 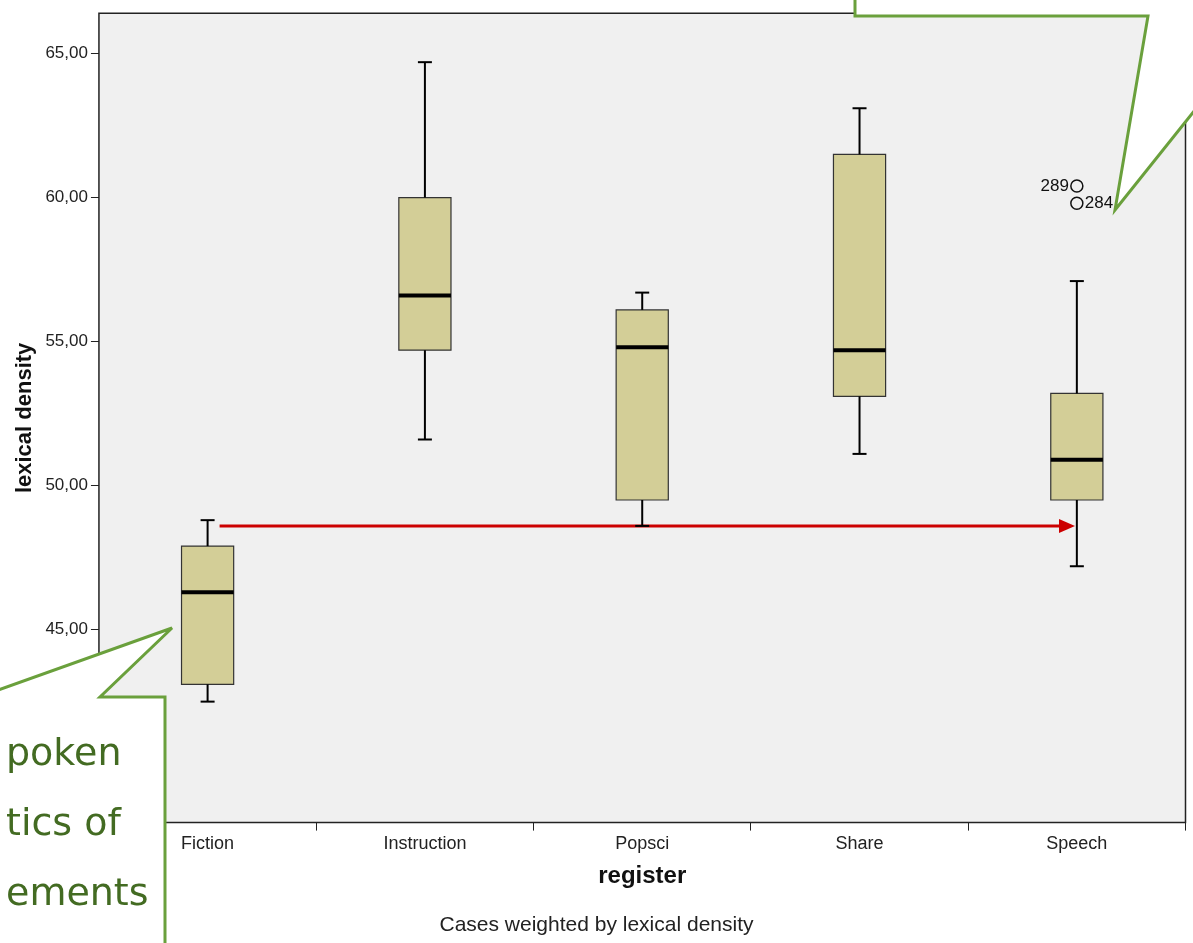 I want to click on x-tick-label: Instruction, so click(x=425, y=843).